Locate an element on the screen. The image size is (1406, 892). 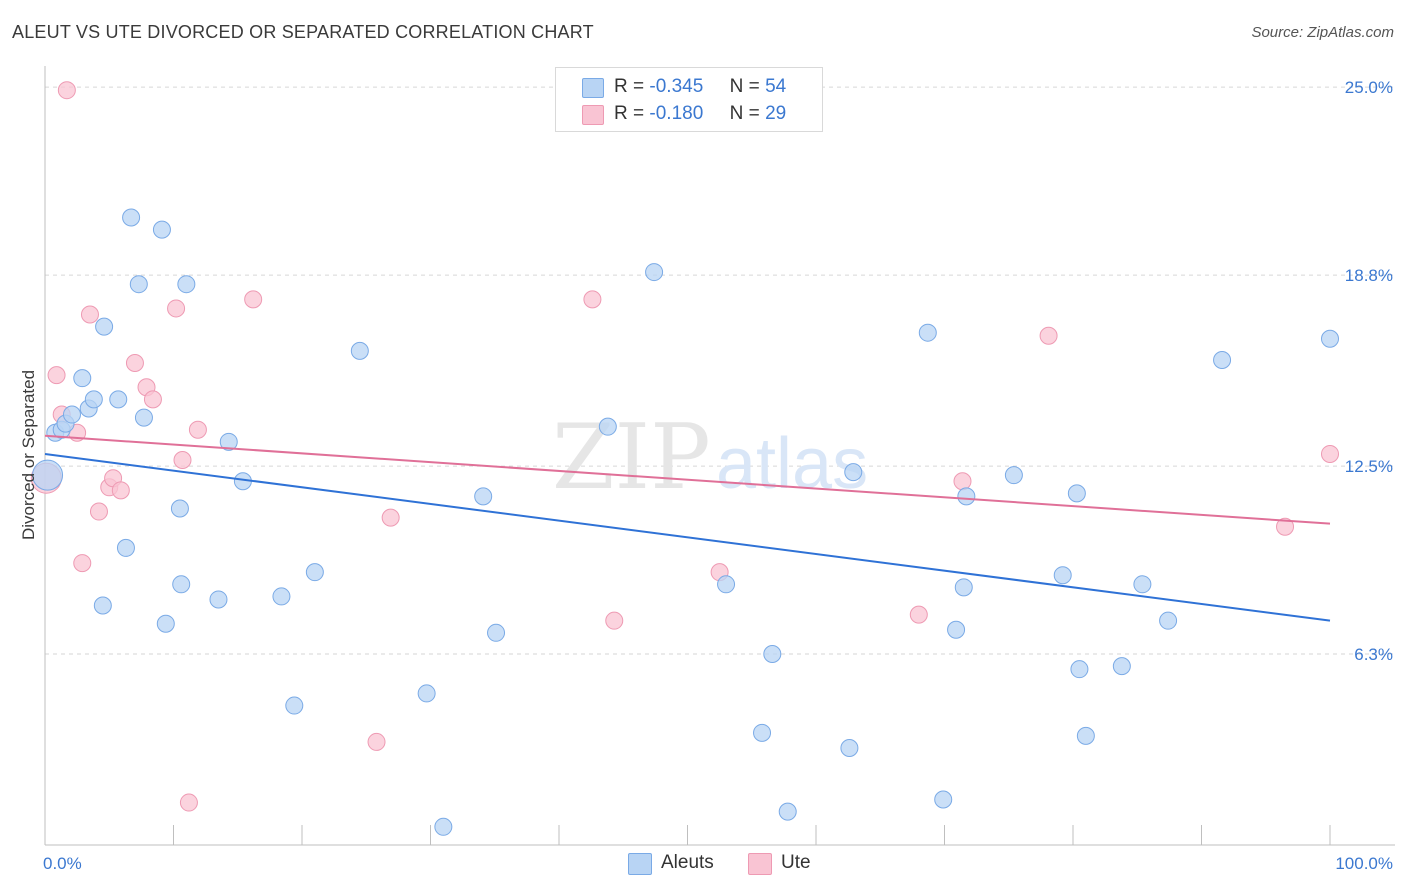
x-tick-label: 0.0% is located at coordinates (62, 863).